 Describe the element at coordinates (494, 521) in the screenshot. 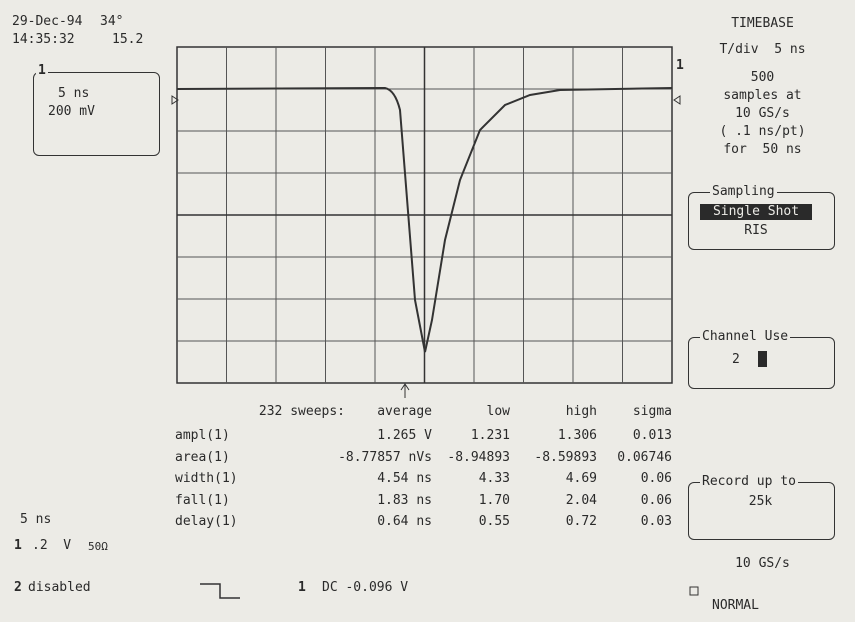

I see `measure-value: 0.55` at that location.